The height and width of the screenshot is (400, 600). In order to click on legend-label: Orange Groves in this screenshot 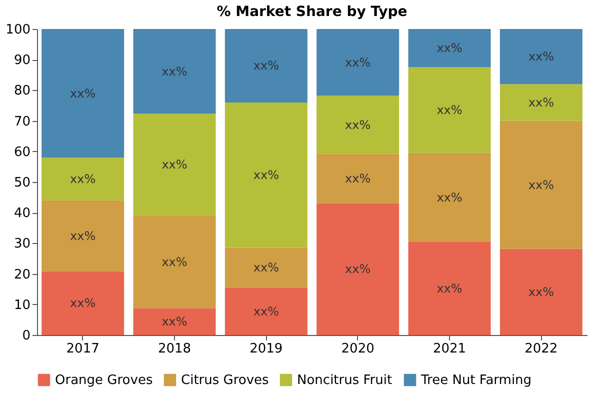, I will do `click(104, 380)`.